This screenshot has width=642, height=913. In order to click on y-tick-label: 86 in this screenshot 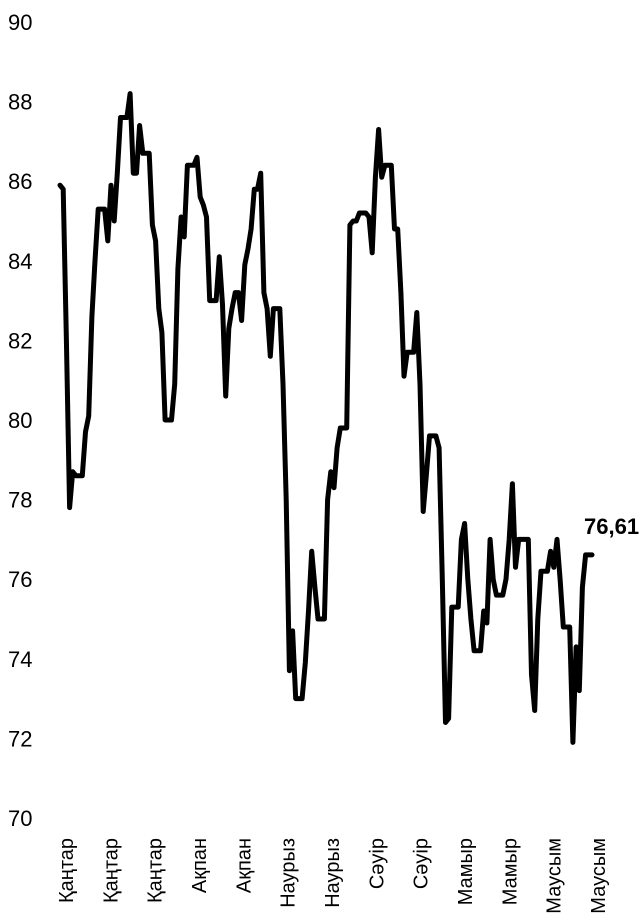, I will do `click(20, 181)`.